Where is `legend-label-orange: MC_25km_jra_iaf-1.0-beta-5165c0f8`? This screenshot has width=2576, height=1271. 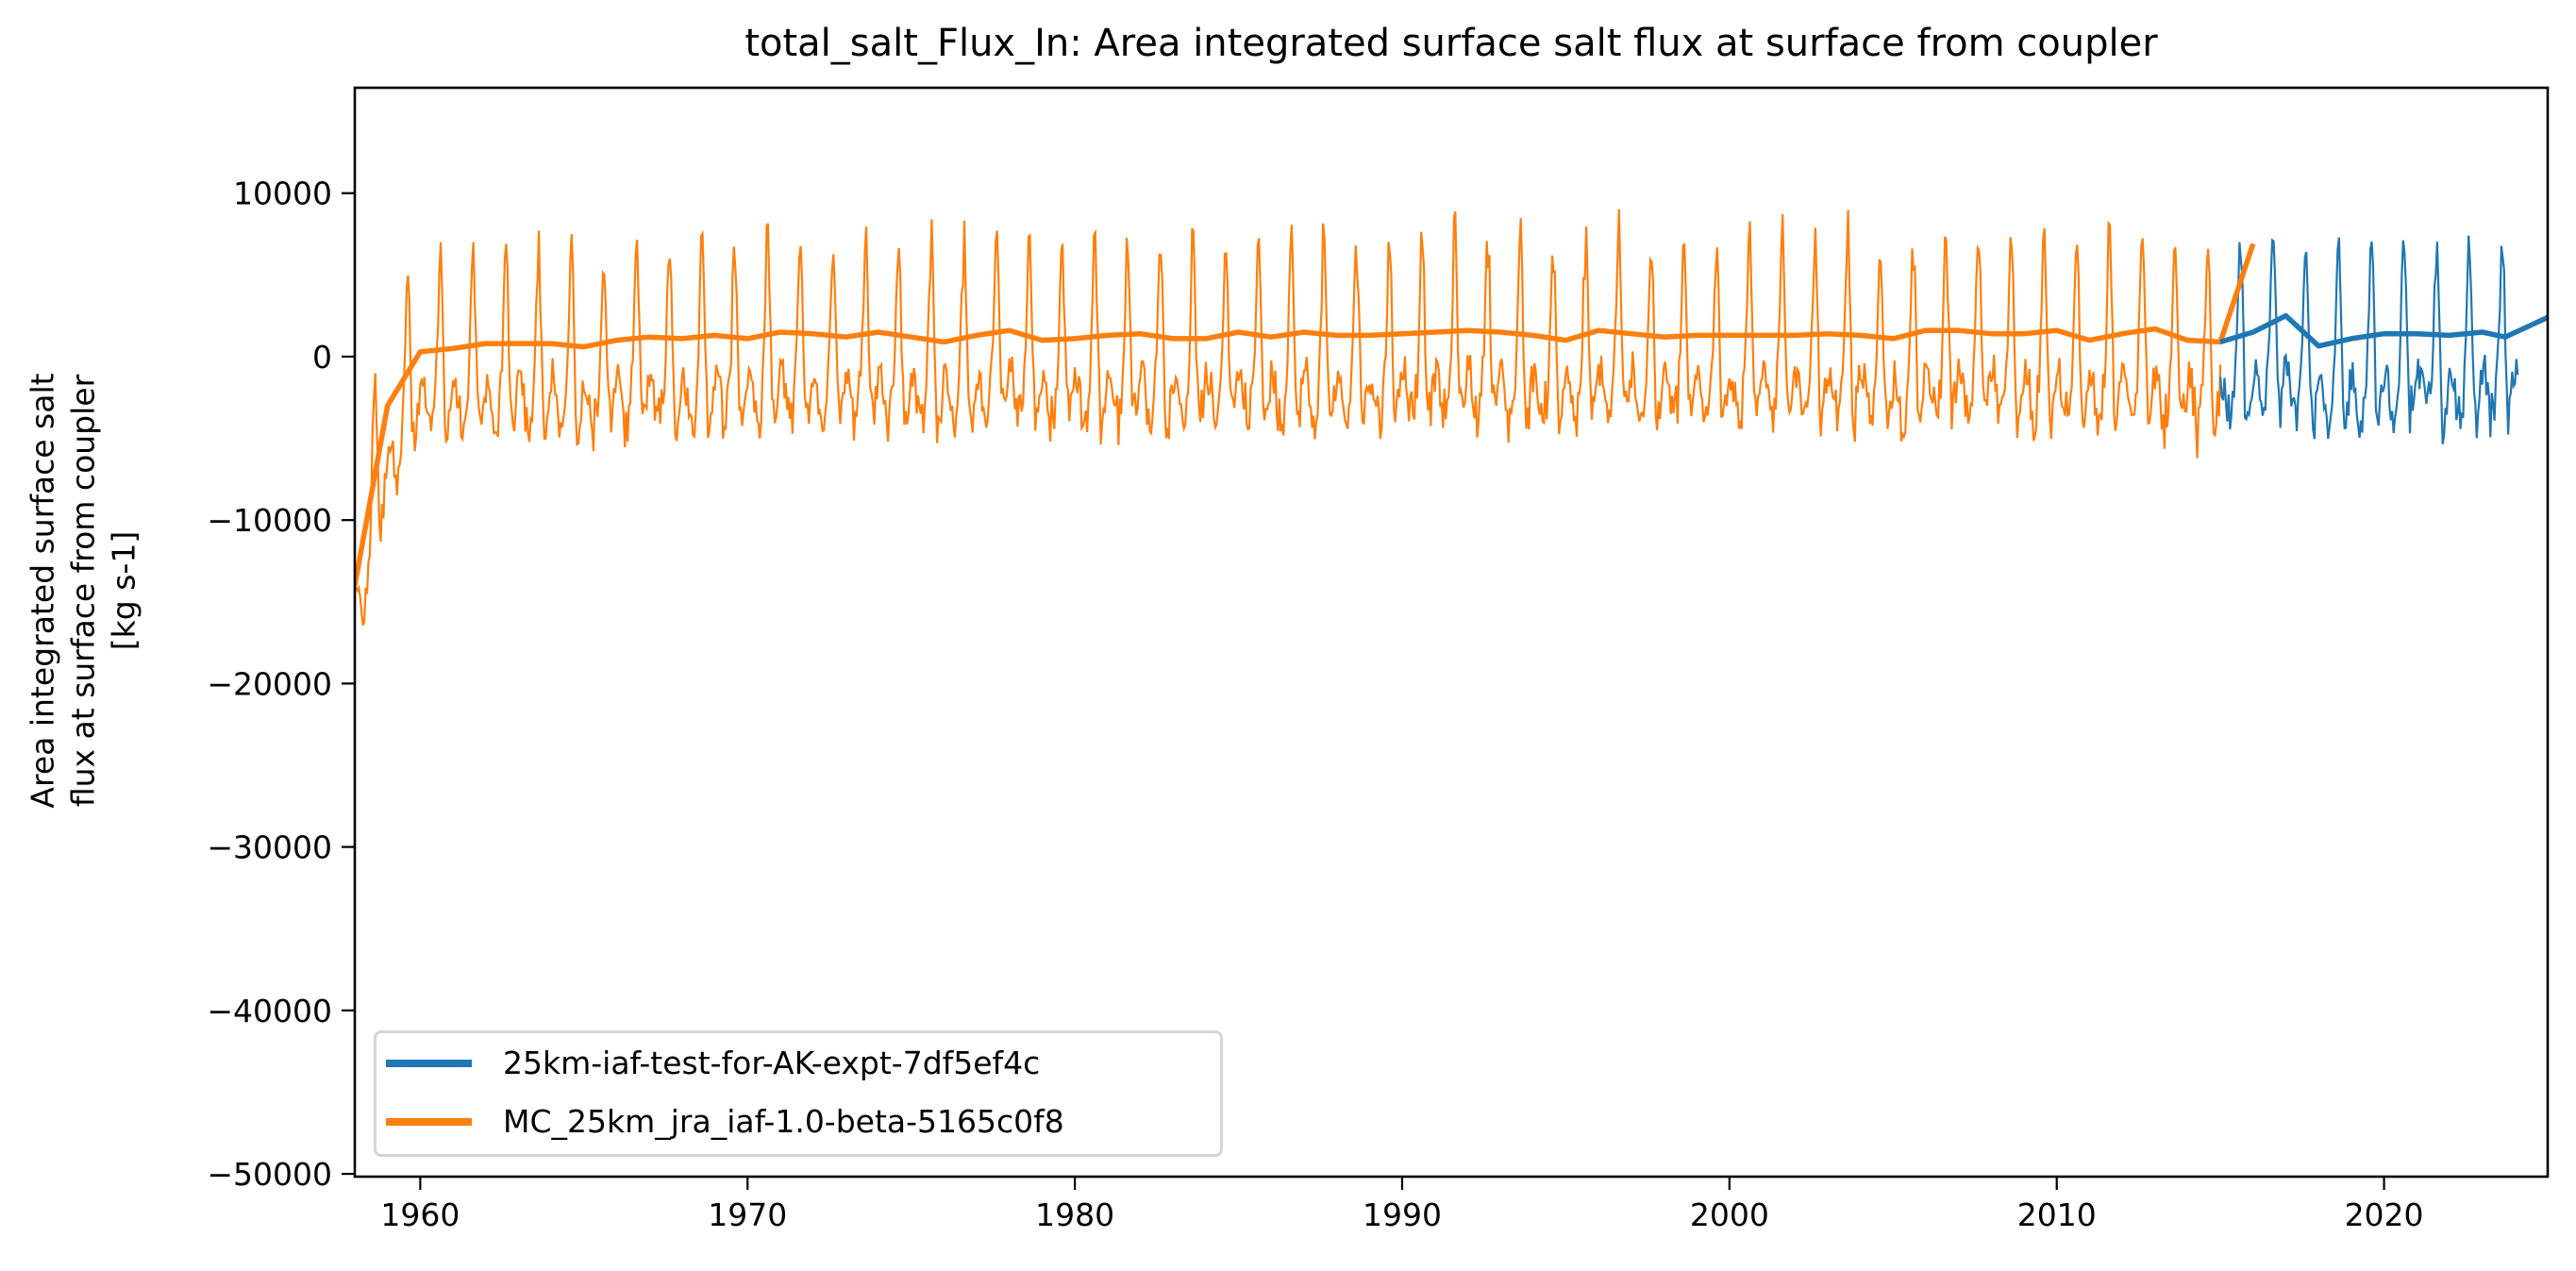 legend-label-orange: MC_25km_jra_iaf-1.0-beta-5165c0f8 is located at coordinates (783, 1121).